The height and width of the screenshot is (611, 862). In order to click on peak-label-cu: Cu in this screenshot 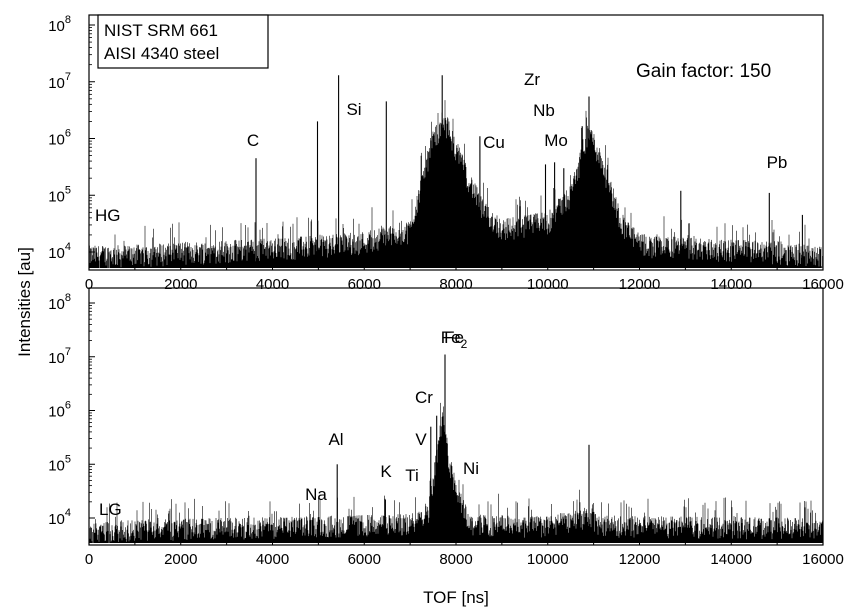, I will do `click(494, 142)`.